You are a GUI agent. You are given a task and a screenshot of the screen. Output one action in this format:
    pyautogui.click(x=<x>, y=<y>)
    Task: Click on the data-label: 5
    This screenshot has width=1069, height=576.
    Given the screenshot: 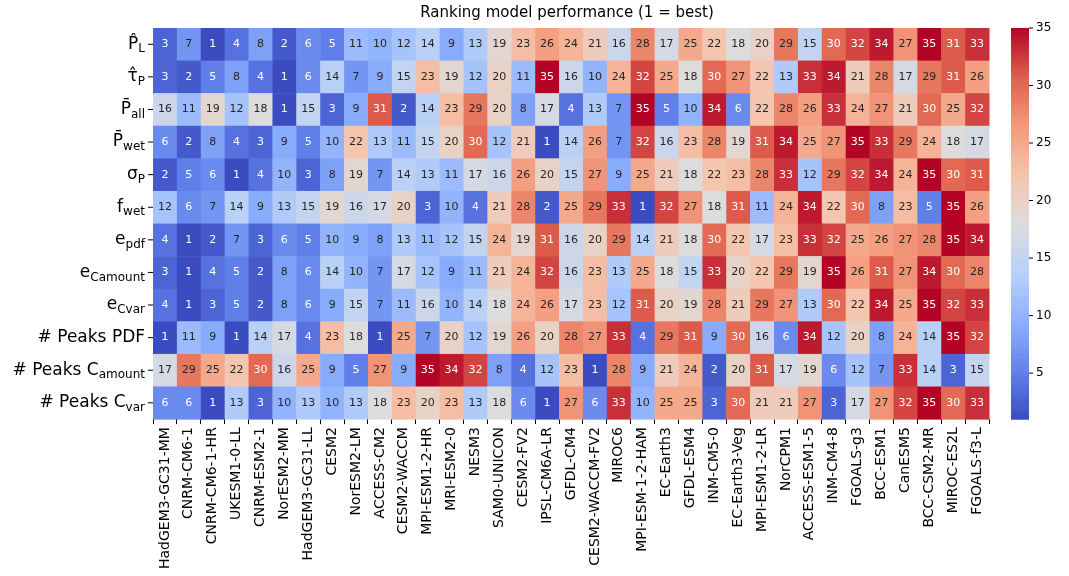 What is the action you would take?
    pyautogui.click(x=332, y=44)
    